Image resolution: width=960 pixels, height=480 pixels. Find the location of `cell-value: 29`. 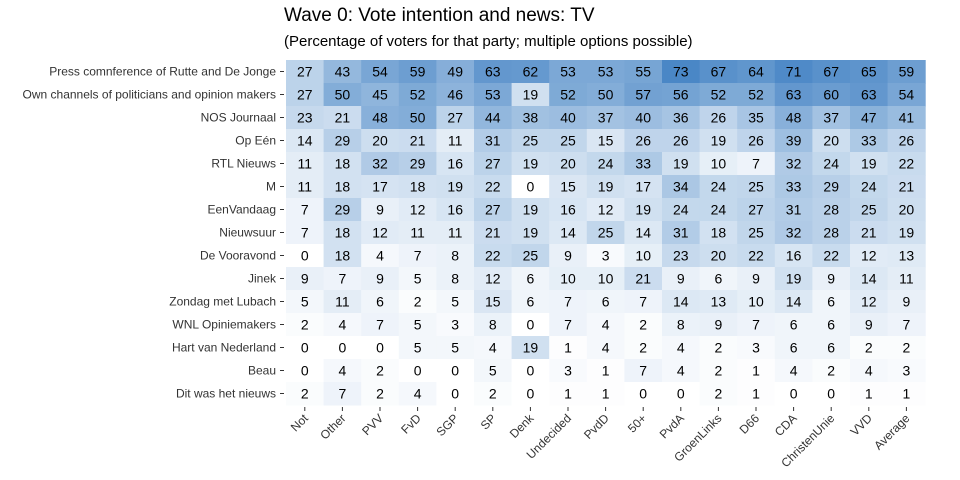

cell-value: 29 is located at coordinates (418, 164).